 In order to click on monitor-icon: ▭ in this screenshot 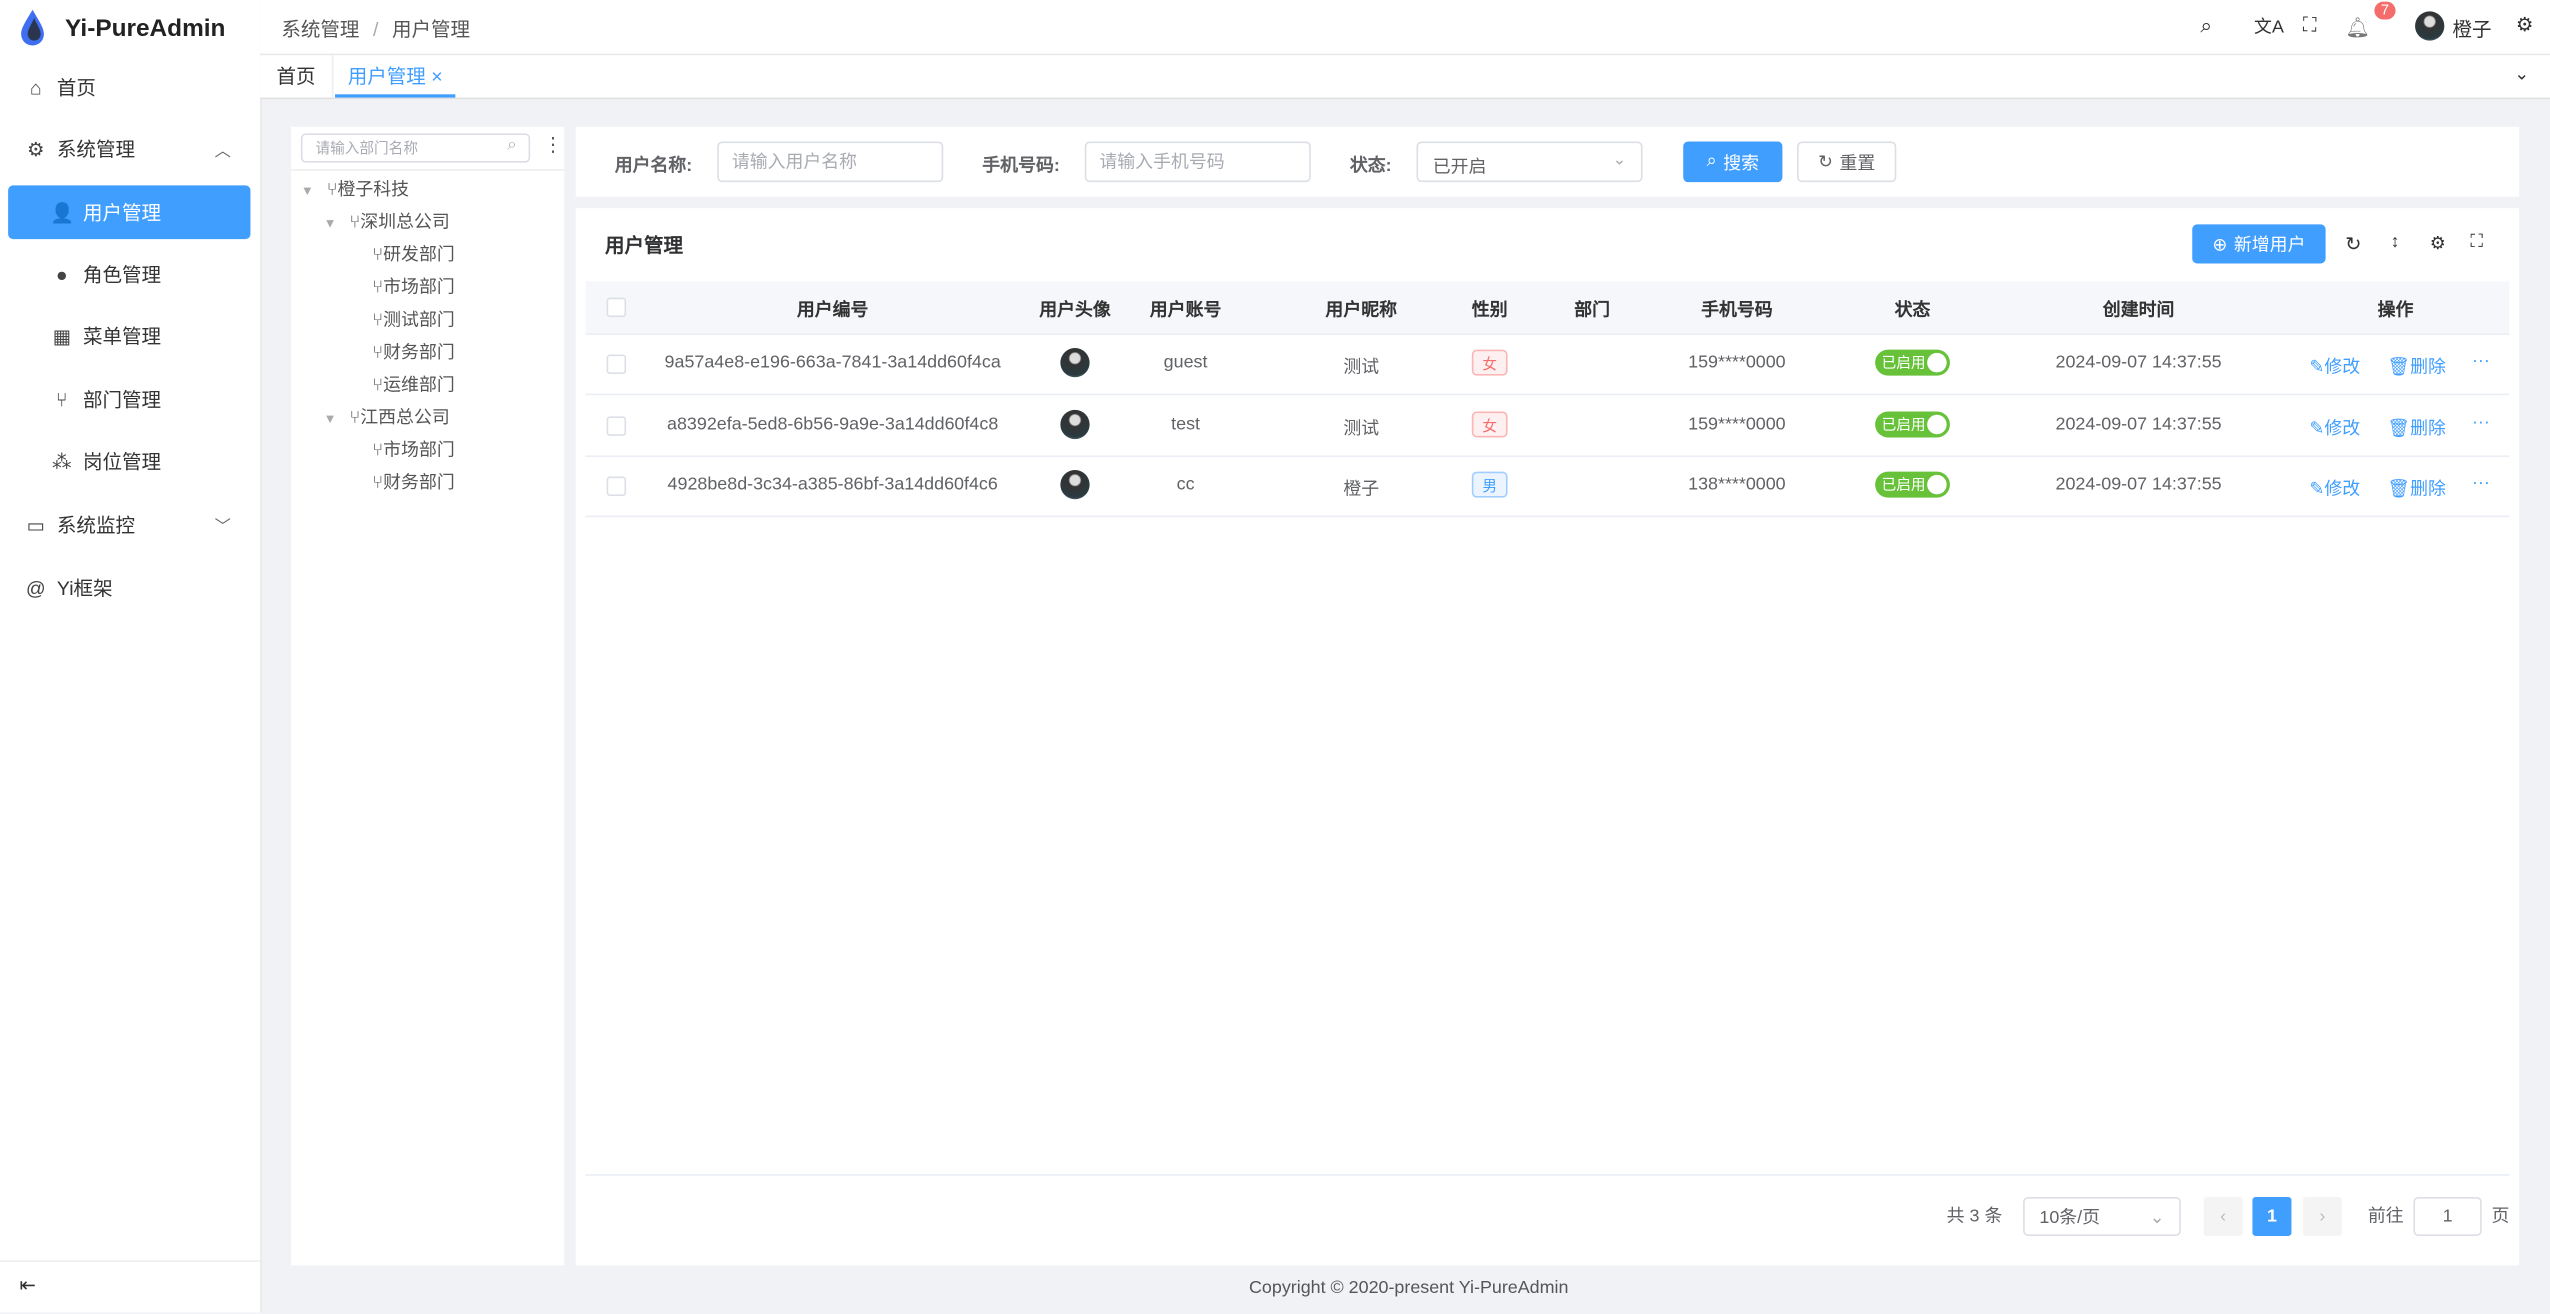, I will do `click(36, 524)`.